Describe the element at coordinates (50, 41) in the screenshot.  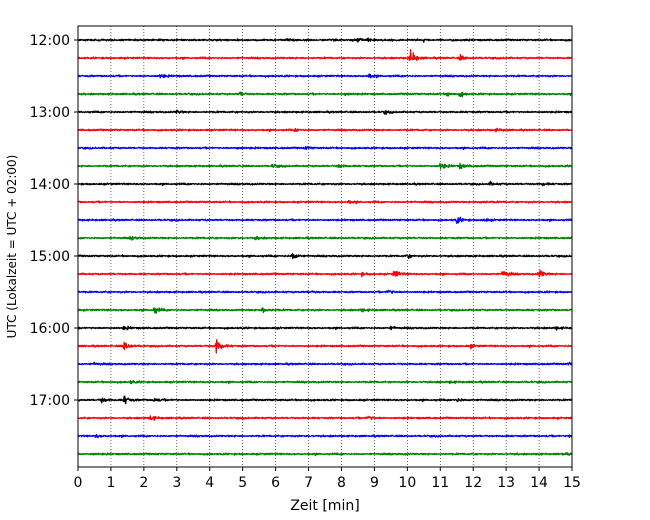
I see `y-tick-label: 12:00` at that location.